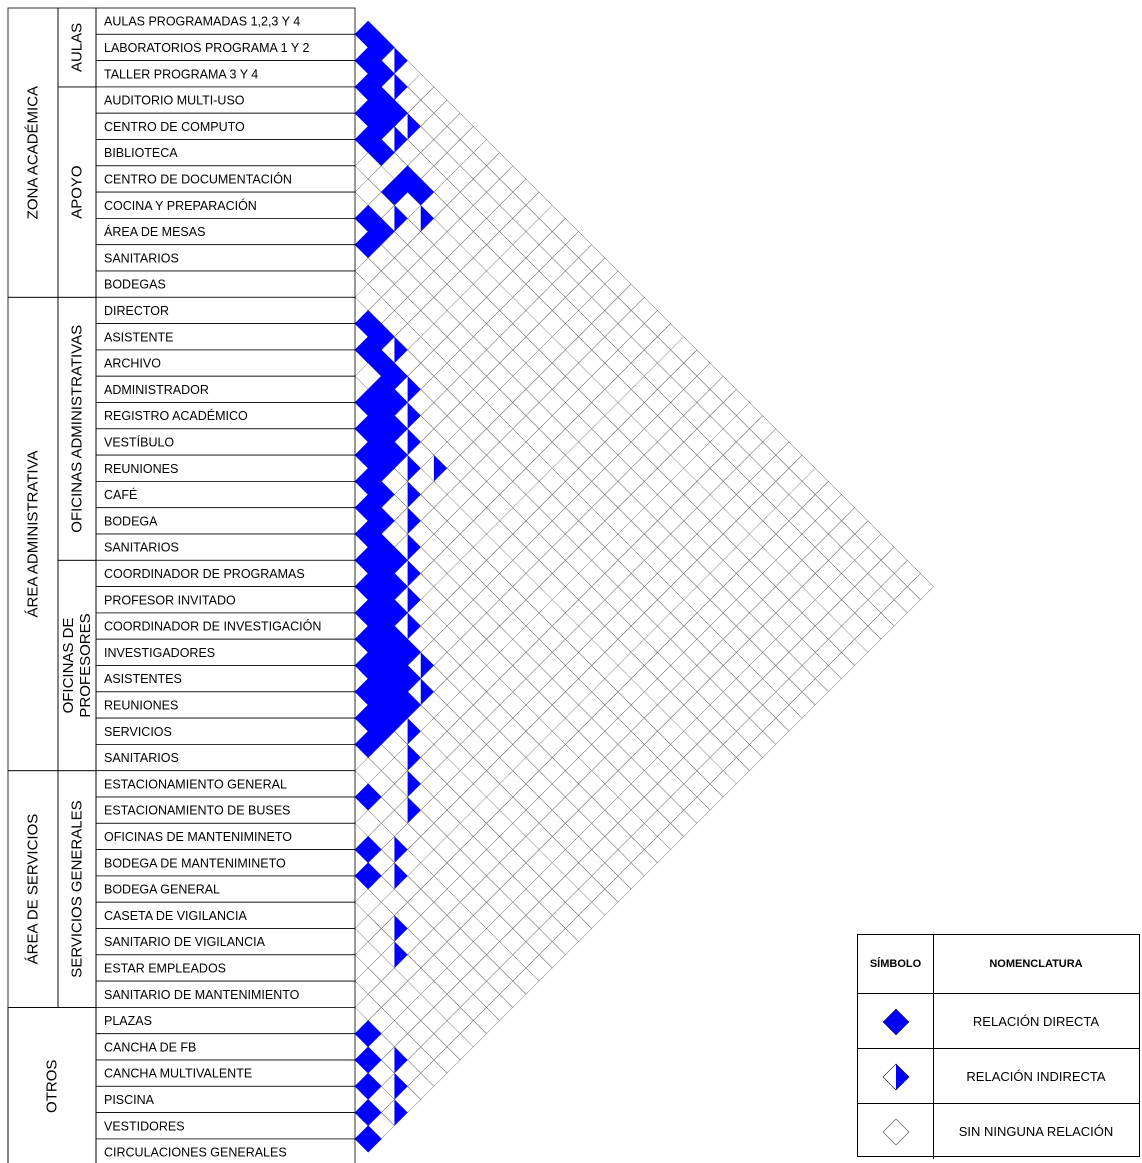  I want to click on space-label: SANITARIO DE MANTENIMIENTO, so click(202, 995).